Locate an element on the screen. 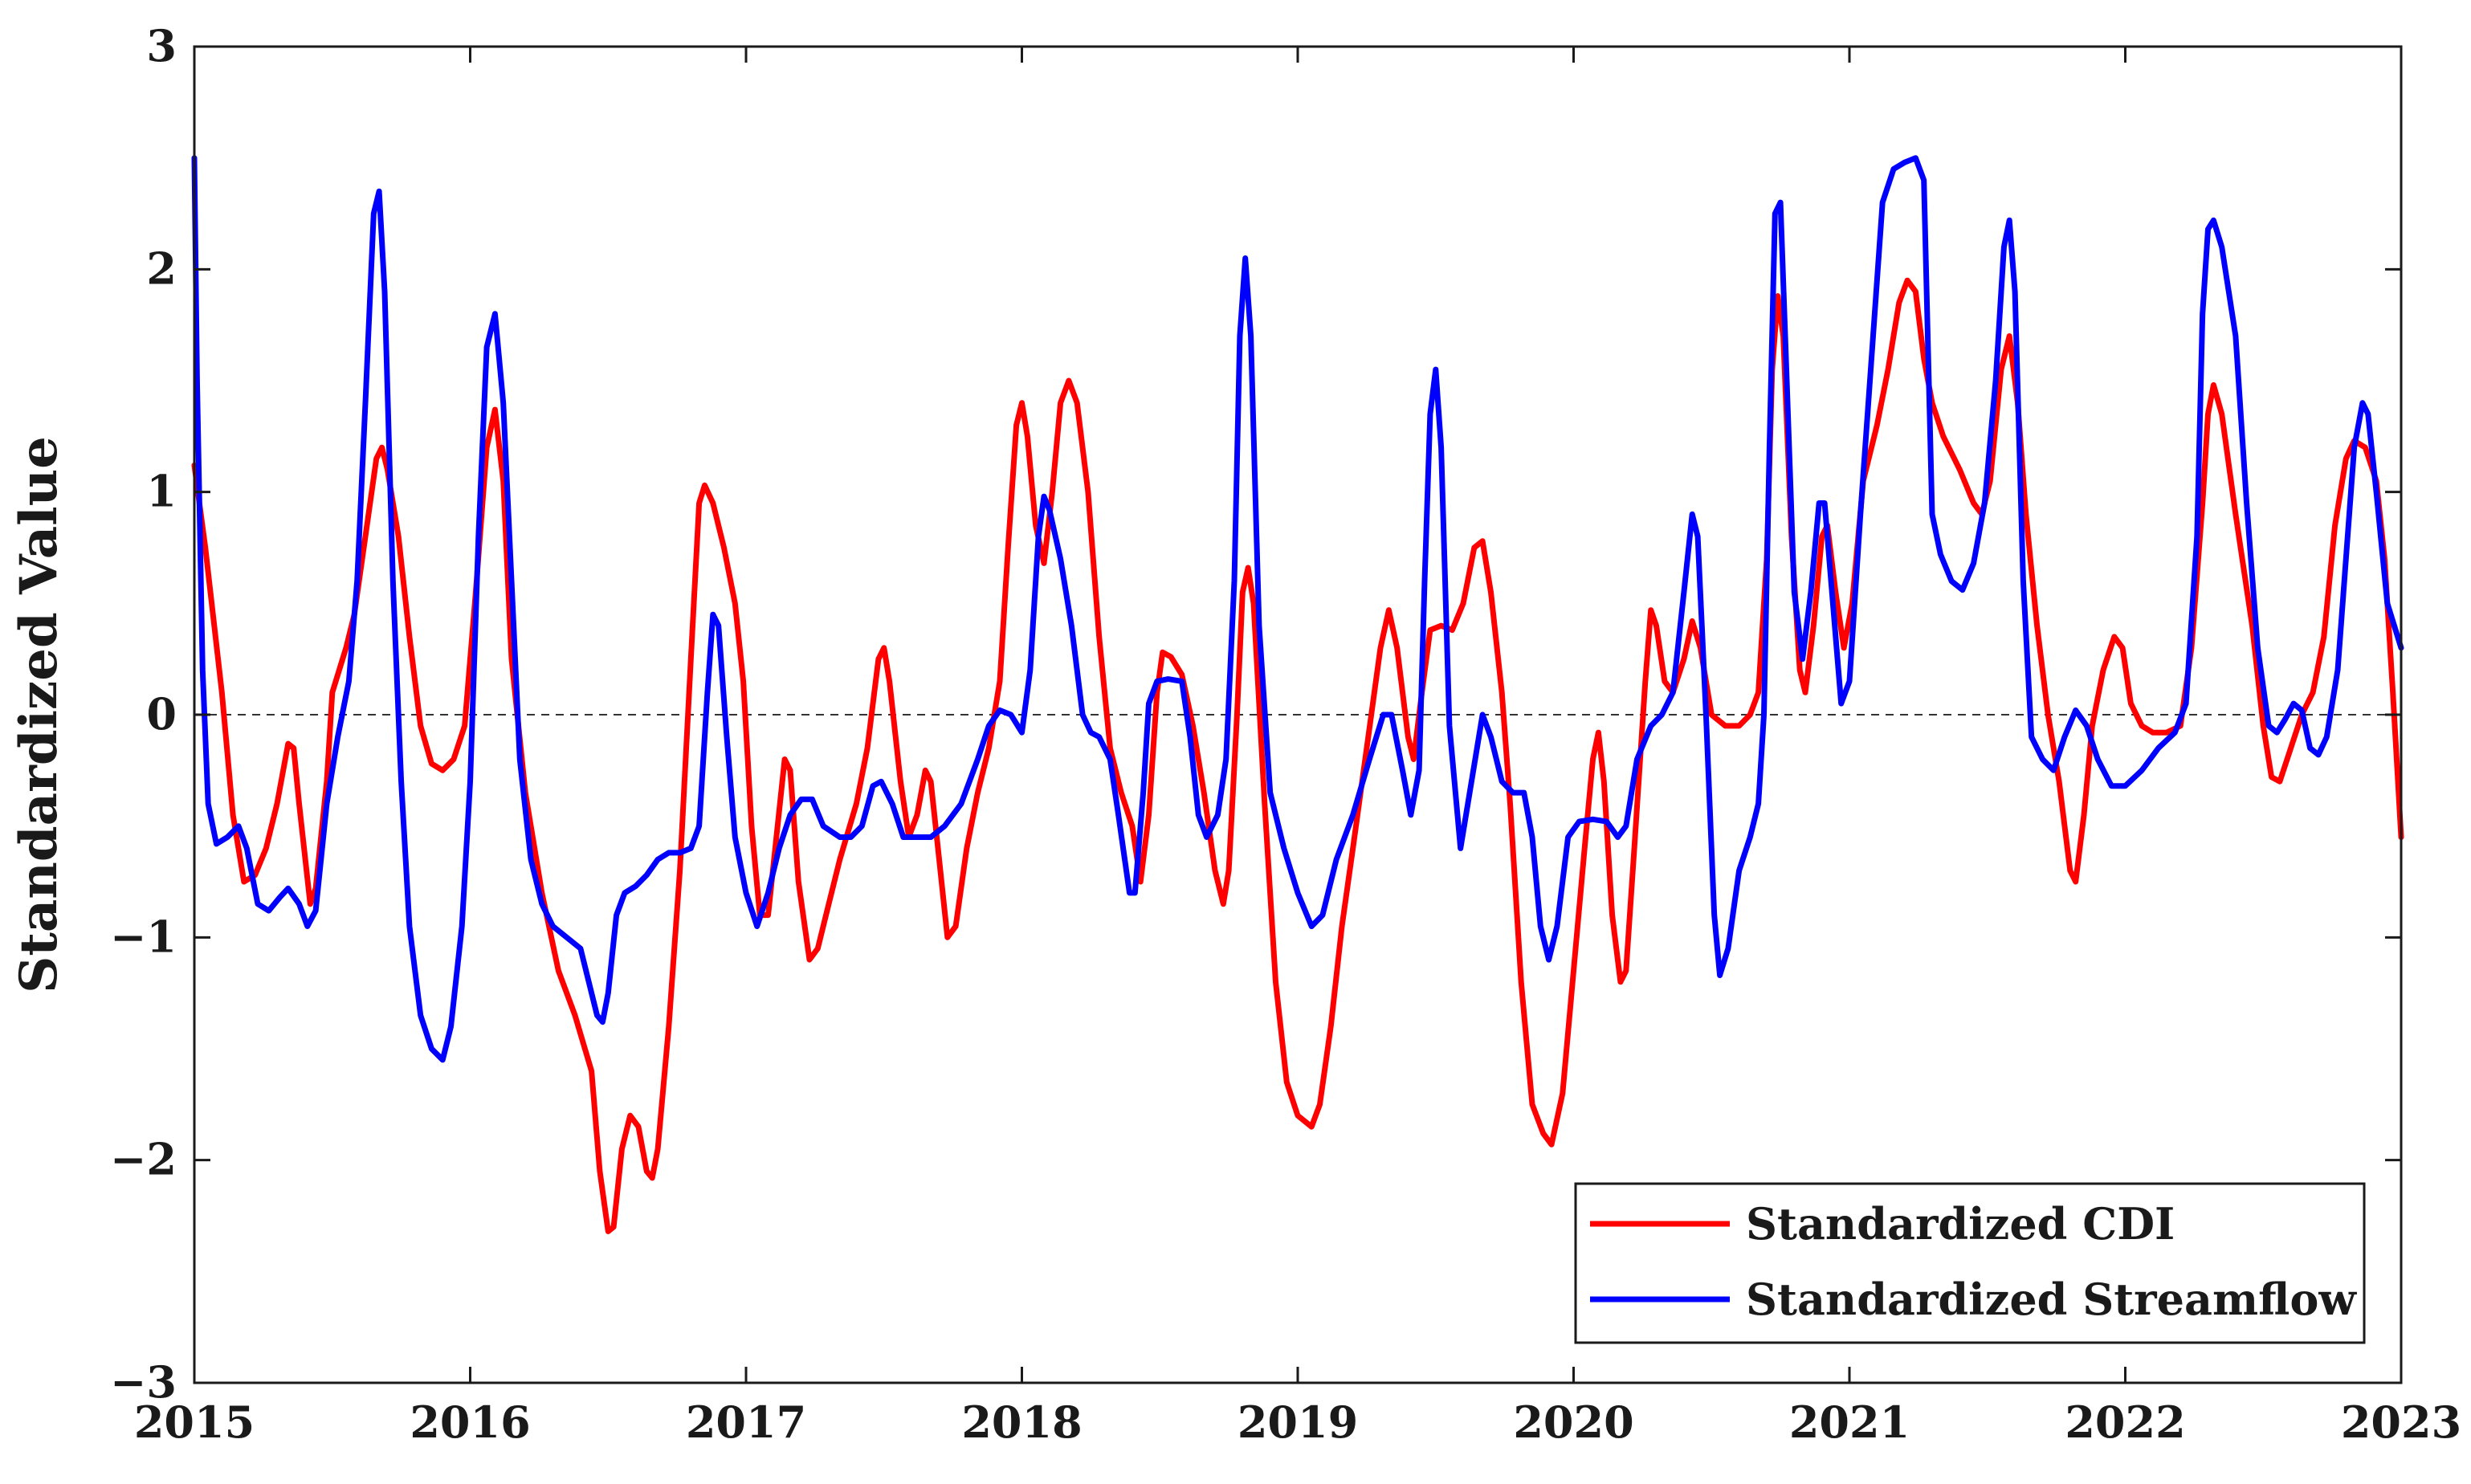  legend: Standardized CDI Standardized Streamflow is located at coordinates (1970, 1263).